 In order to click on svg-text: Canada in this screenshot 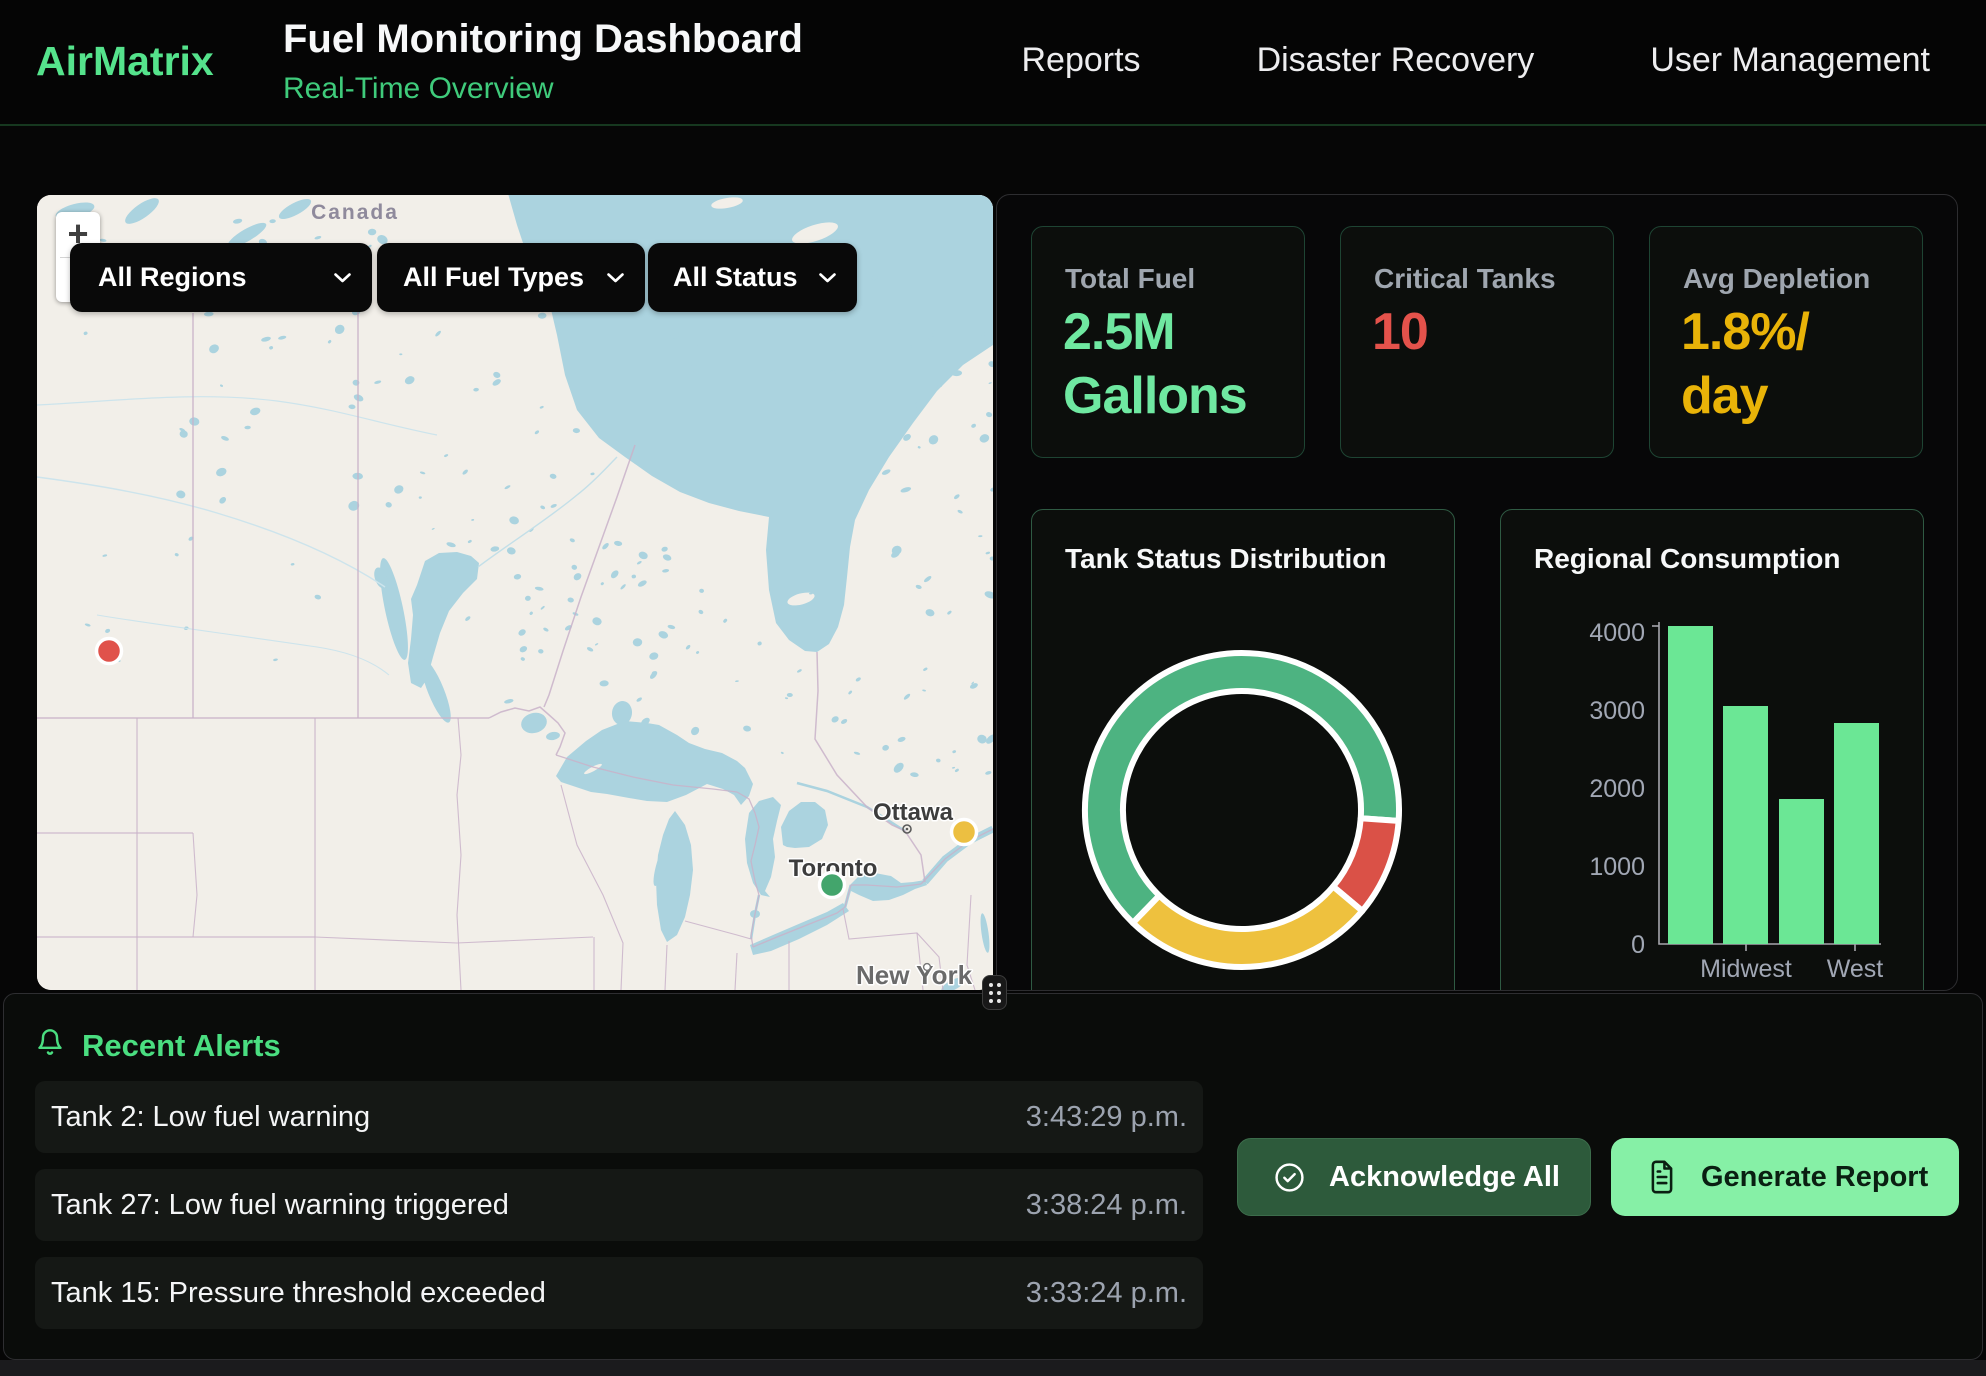, I will do `click(355, 212)`.